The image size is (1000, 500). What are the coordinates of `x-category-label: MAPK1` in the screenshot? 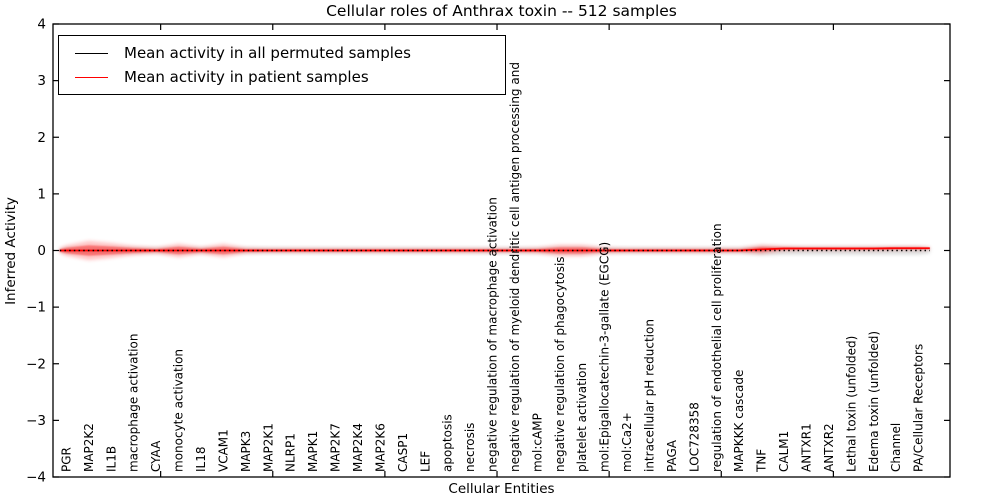 It's located at (313, 451).